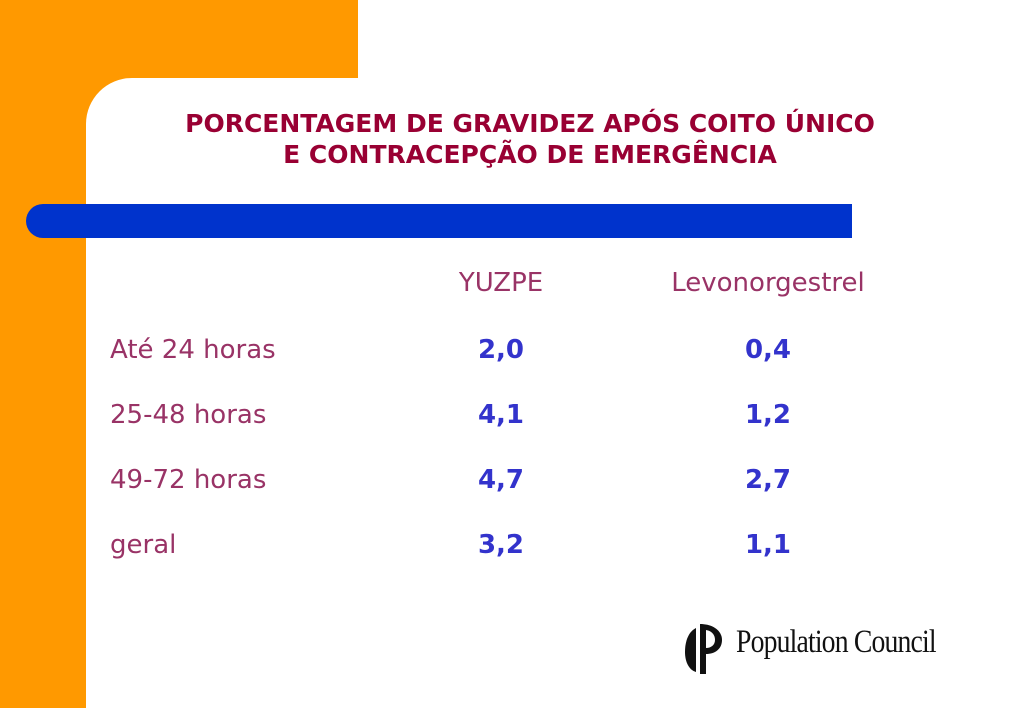  Describe the element at coordinates (501, 415) in the screenshot. I see `yuzpe-value: 4,1` at that location.